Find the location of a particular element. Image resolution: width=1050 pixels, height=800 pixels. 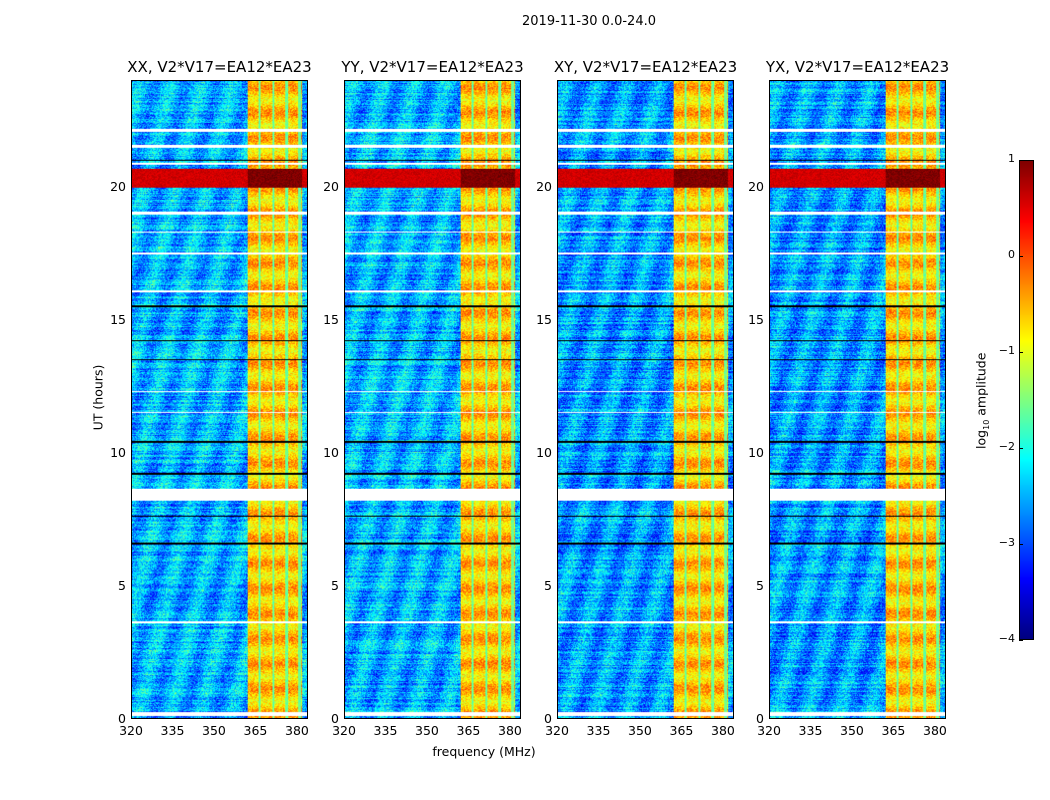

y-axis-label: UT (hours) is located at coordinates (98, 397).